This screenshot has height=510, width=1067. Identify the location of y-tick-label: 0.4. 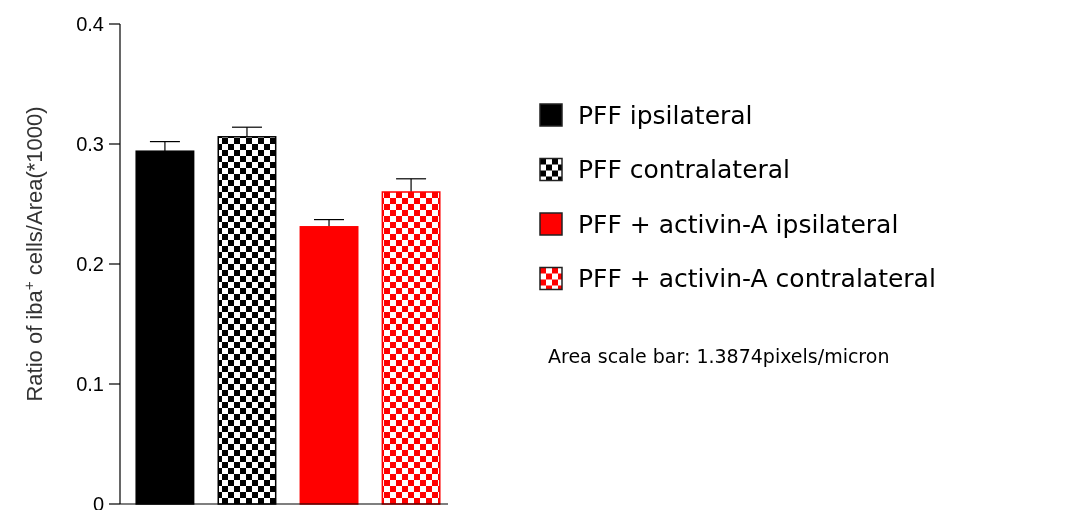
(90, 24).